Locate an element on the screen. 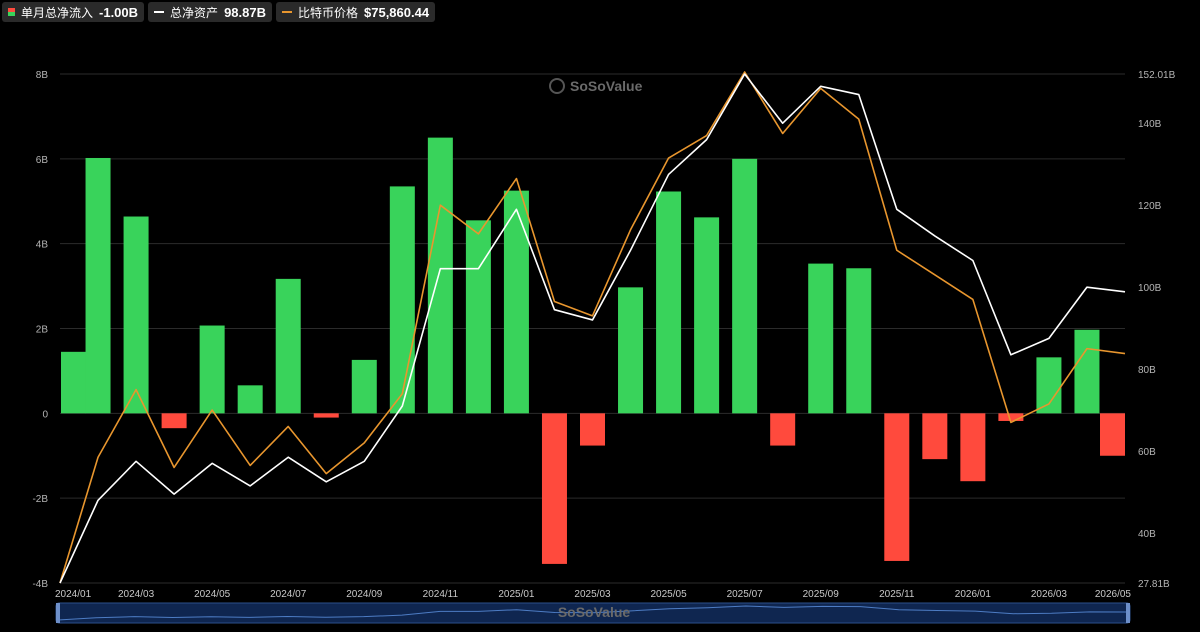  y-right-tick-label: 60B is located at coordinates (1147, 452).